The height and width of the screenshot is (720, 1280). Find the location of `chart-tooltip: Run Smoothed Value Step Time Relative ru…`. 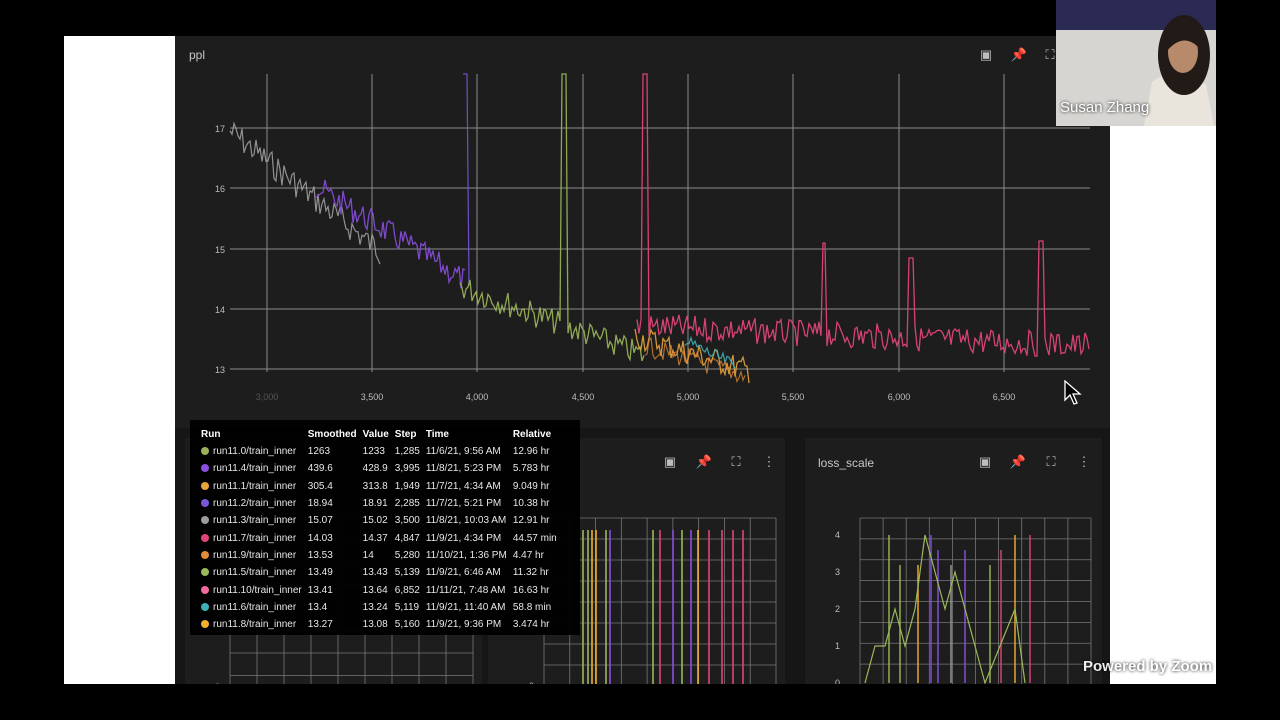

chart-tooltip: Run Smoothed Value Step Time Relative ru… is located at coordinates (385, 527).